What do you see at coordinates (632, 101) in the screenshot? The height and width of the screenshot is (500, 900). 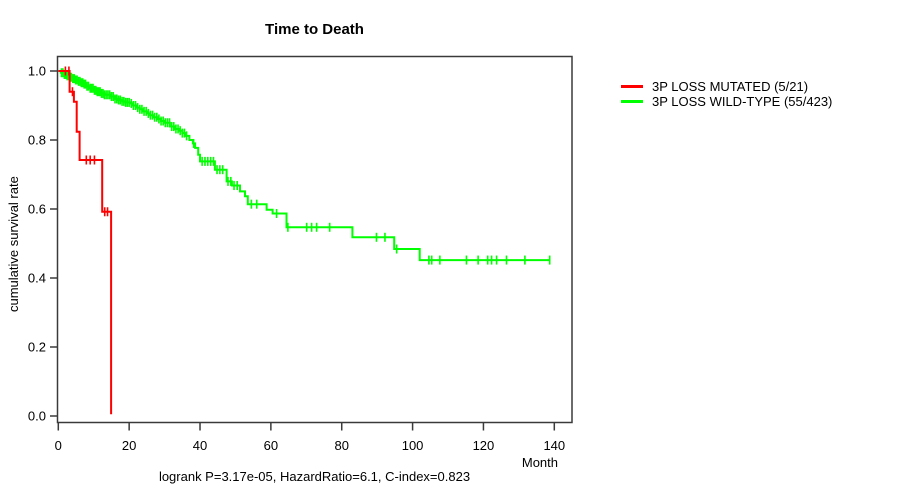 I see `legend-line-green` at bounding box center [632, 101].